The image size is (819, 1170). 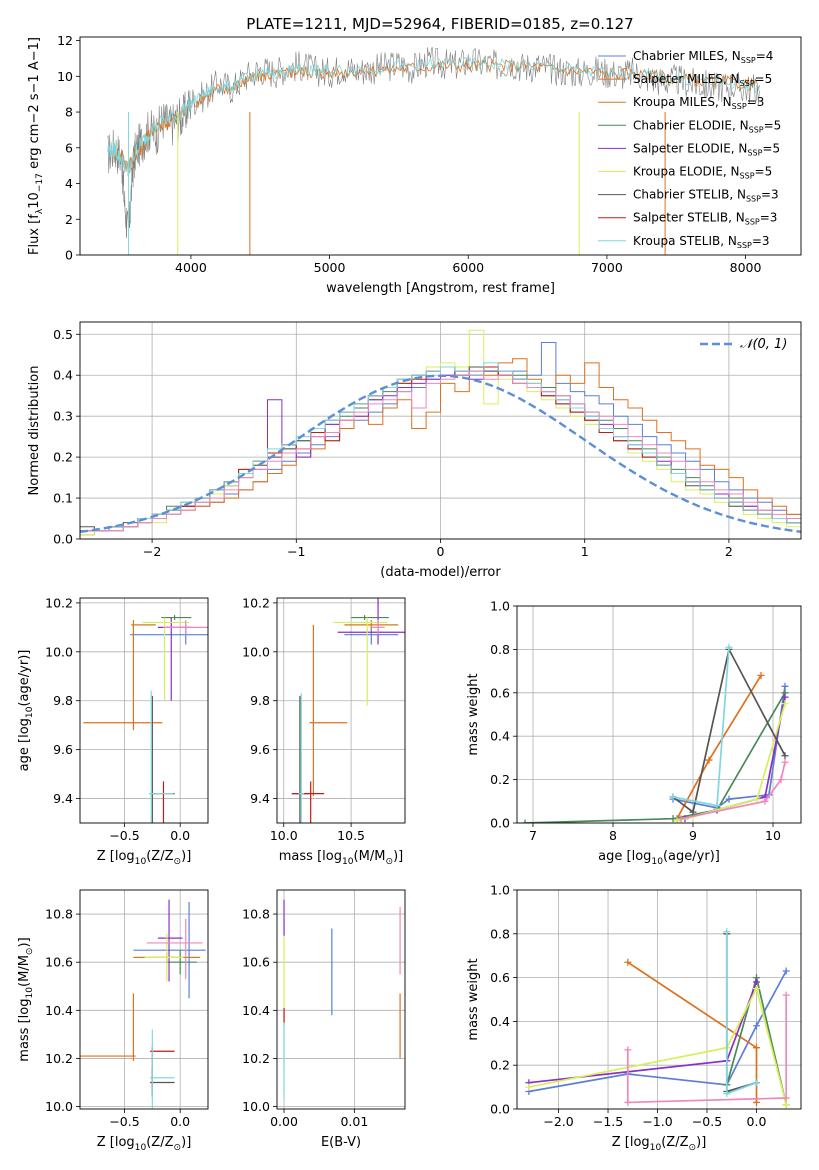 I want to click on legend-entry: Kroupa STELIB, NSSP=3, so click(x=701, y=242).